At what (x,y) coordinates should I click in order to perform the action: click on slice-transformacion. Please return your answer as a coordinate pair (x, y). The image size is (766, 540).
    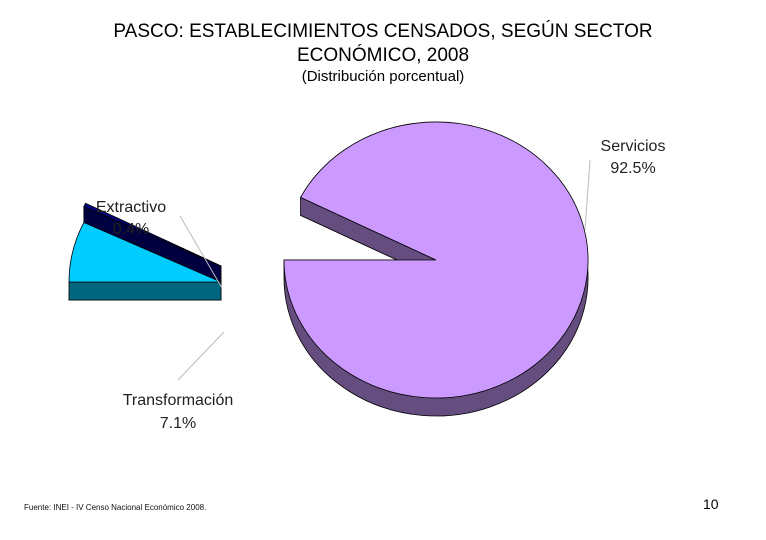
    Looking at the image, I should click on (145, 252).